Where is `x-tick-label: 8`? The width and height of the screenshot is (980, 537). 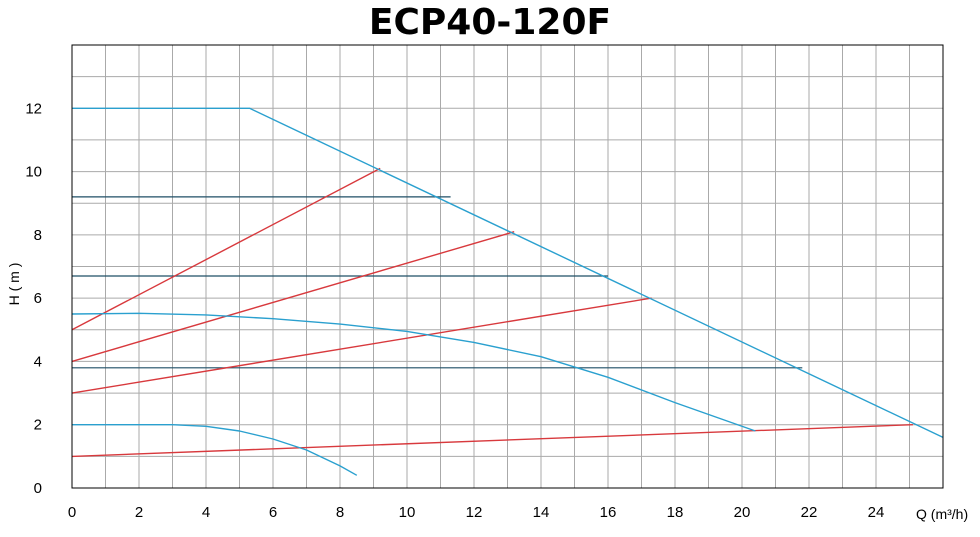
x-tick-label: 8 is located at coordinates (340, 512).